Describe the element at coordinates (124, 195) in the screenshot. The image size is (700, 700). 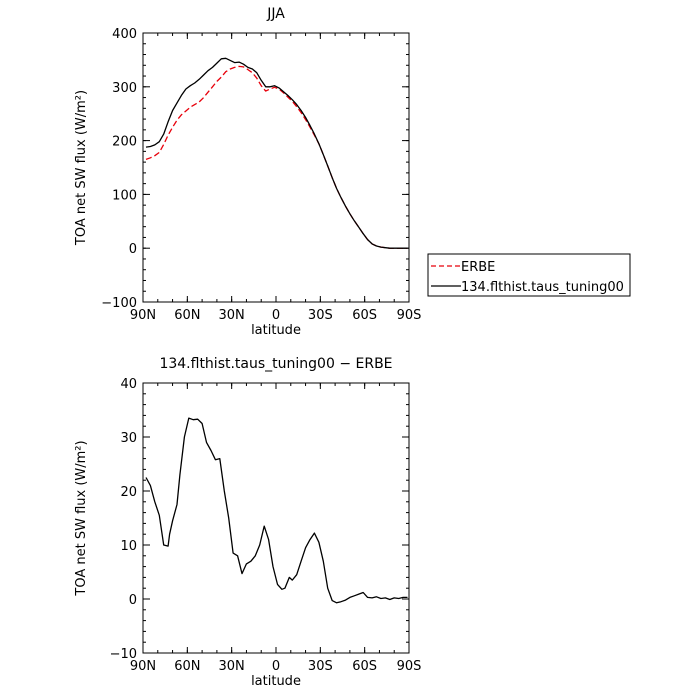
I see `top-y-tick-label: 100` at that location.